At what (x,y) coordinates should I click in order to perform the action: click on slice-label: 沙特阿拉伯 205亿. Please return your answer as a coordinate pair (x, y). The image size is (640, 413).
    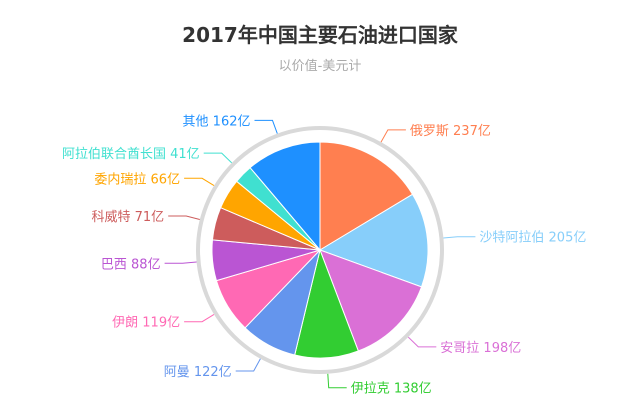
    Looking at the image, I should click on (532, 238).